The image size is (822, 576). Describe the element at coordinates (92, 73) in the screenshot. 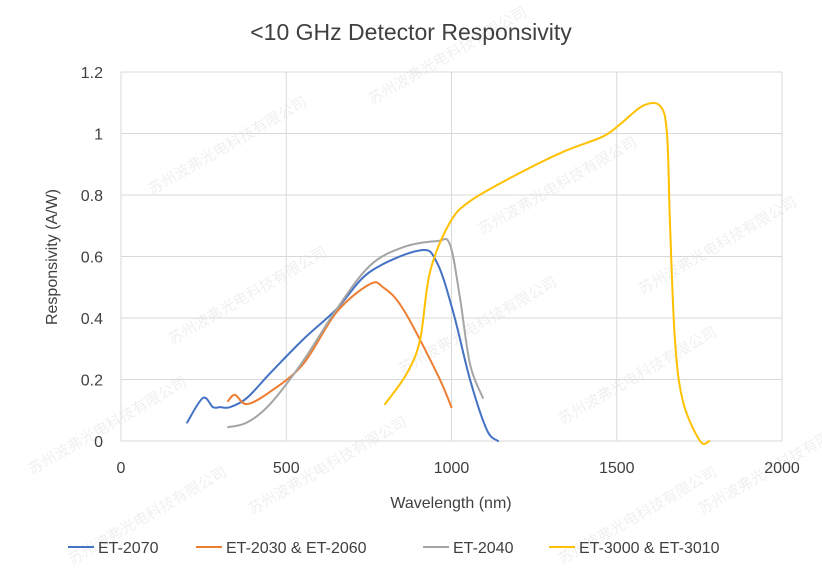

I see `y-tick-label: 1.2` at that location.